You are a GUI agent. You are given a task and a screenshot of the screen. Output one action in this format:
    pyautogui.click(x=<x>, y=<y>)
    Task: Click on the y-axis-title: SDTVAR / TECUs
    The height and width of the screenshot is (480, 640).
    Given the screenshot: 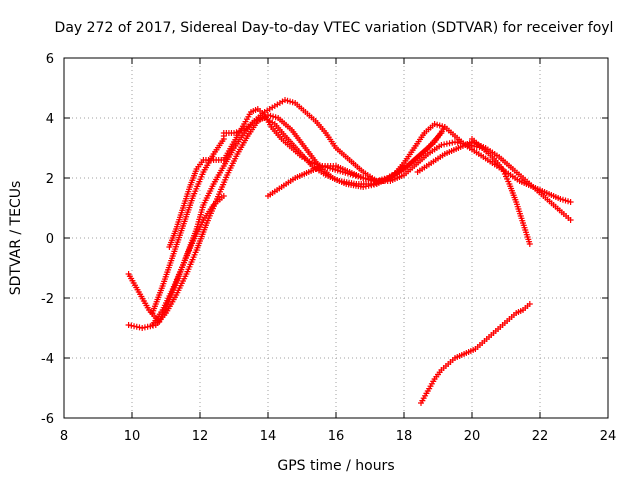 What is the action you would take?
    pyautogui.click(x=16, y=238)
    